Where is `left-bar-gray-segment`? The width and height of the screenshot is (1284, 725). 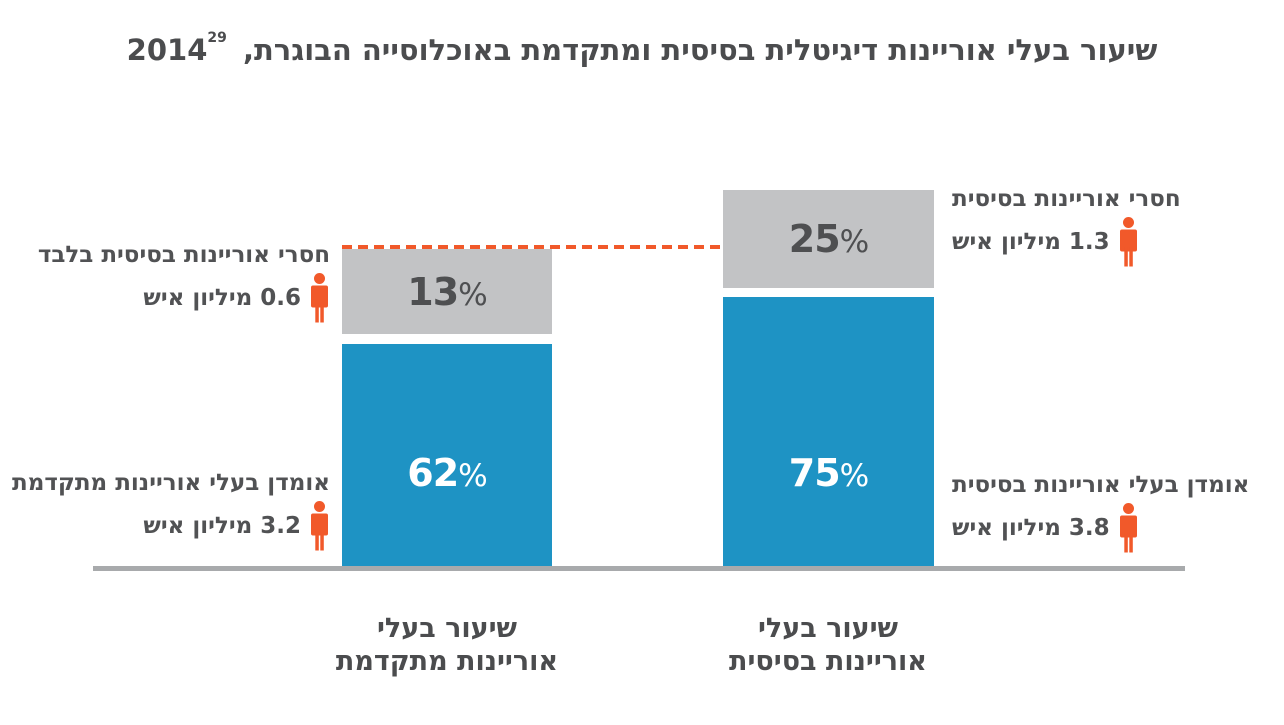
left-bar-gray-segment is located at coordinates (447, 291).